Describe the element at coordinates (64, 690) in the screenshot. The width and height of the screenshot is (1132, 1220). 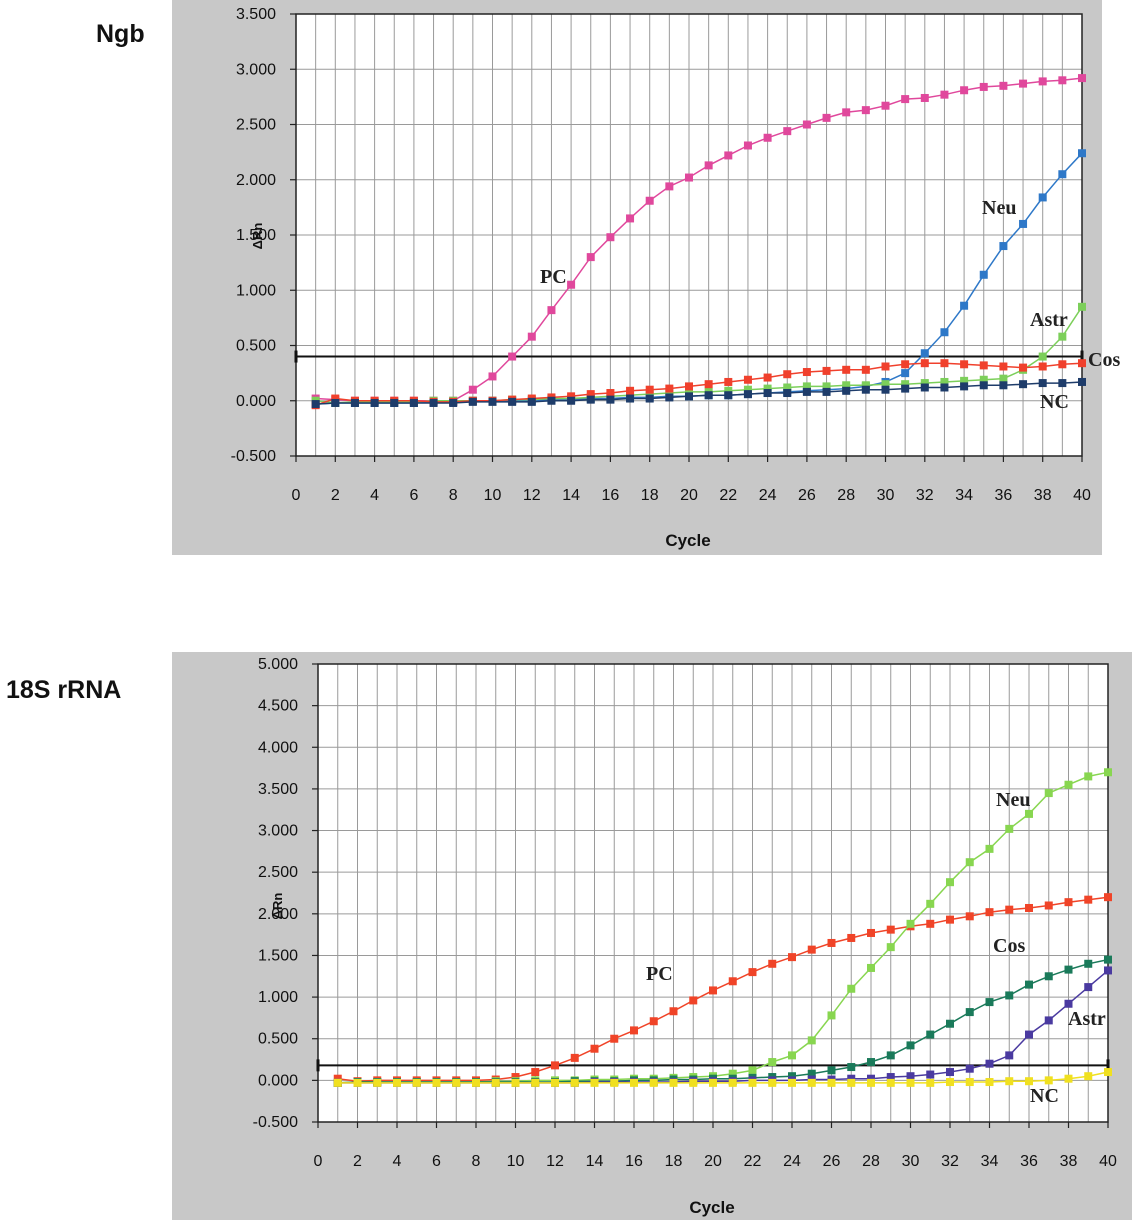
I see `rrna-panel-label: 18S rRNA` at that location.